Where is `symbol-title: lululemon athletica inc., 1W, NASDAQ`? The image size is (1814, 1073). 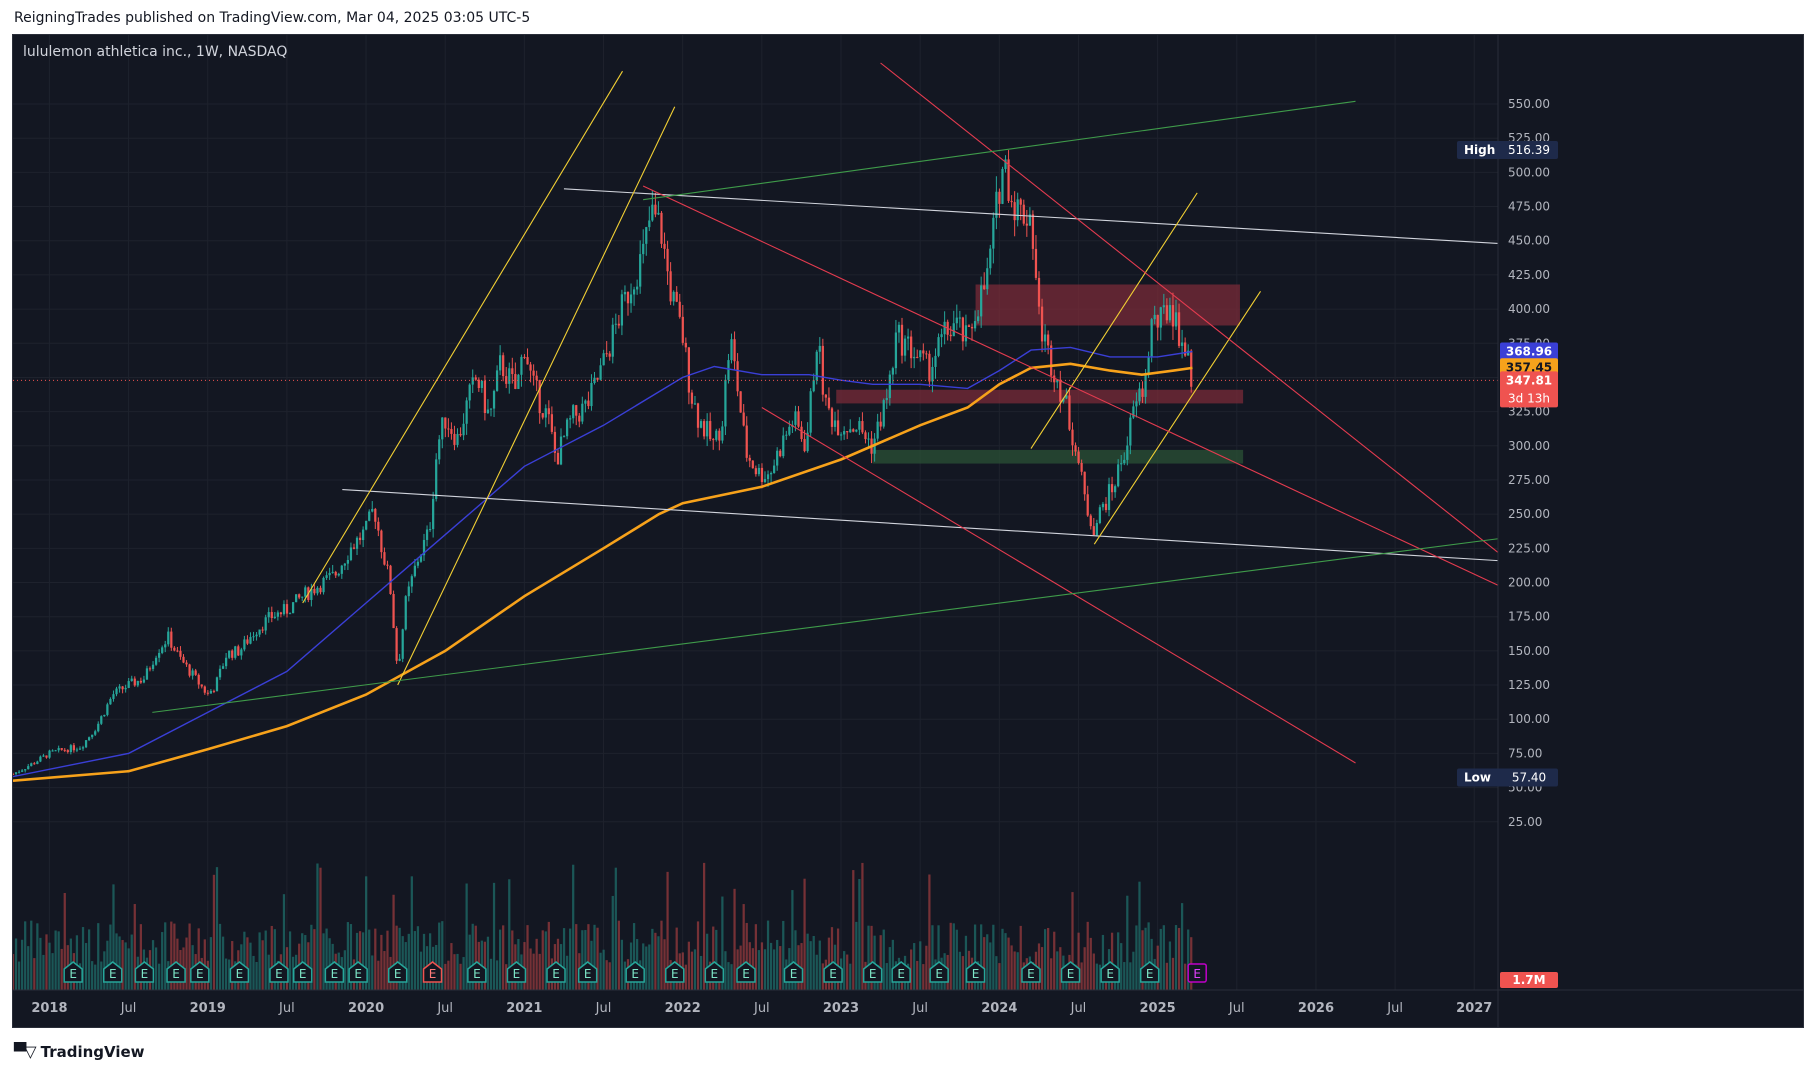 symbol-title: lululemon athletica inc., 1W, NASDAQ is located at coordinates (155, 52).